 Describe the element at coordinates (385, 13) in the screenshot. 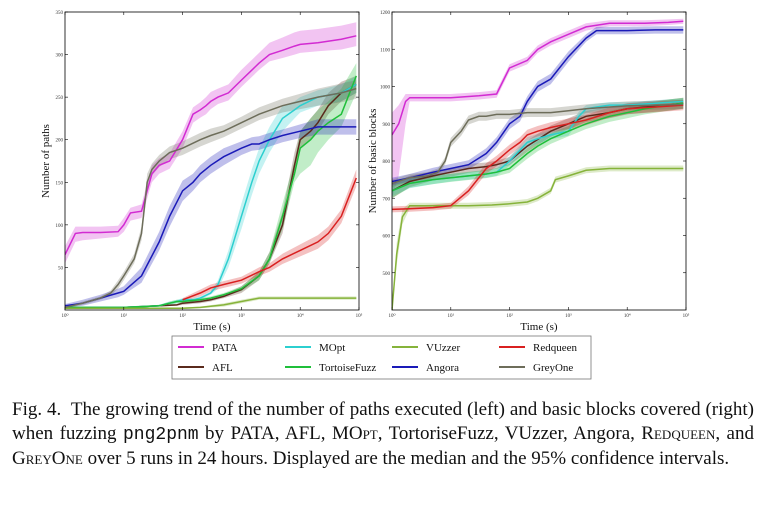

I see `y-tick-label: 1200` at that location.